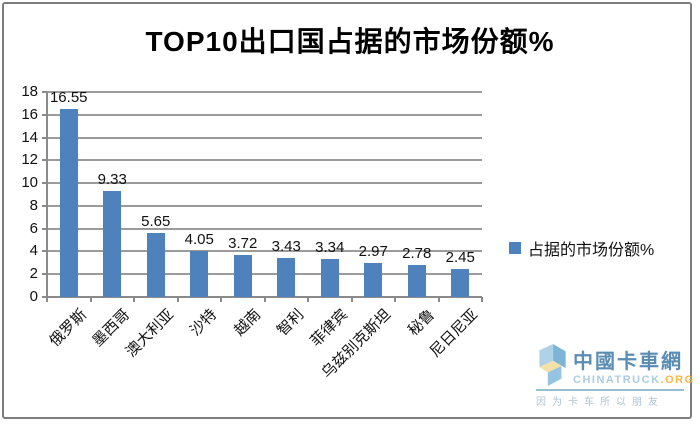 The image size is (700, 428). I want to click on watermark-divider, so click(610, 390).